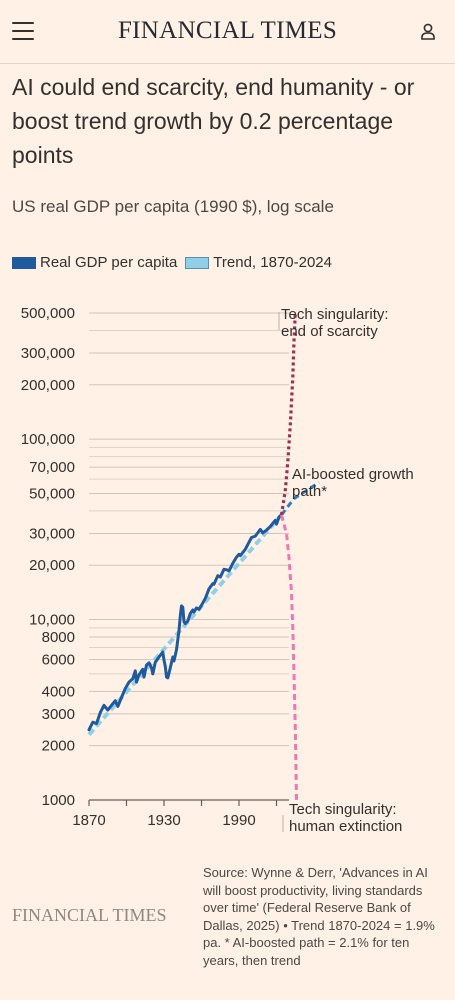 Image resolution: width=455 pixels, height=1000 pixels. Describe the element at coordinates (163, 820) in the screenshot. I see `x-tick-label: 1930` at that location.